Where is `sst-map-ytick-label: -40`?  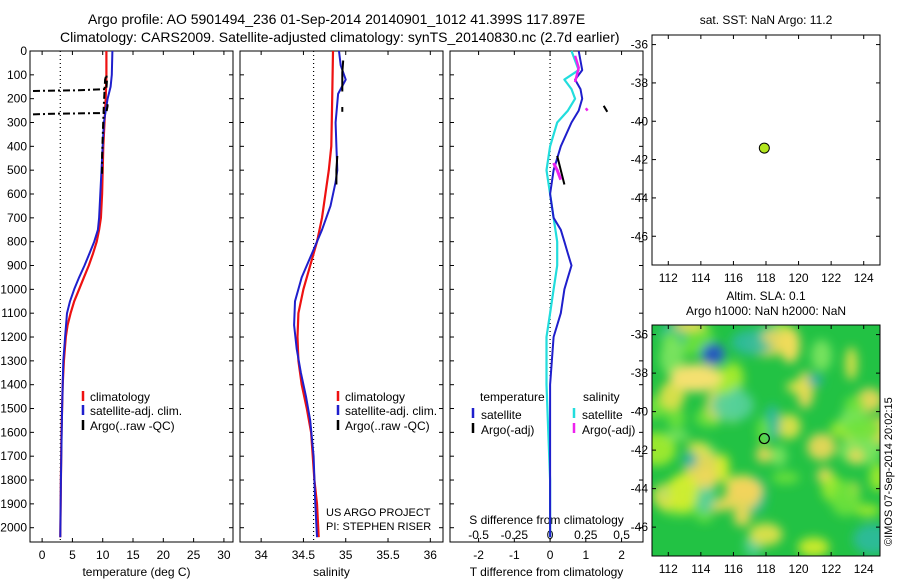 sst-map-ytick-label: -40 is located at coordinates (640, 121).